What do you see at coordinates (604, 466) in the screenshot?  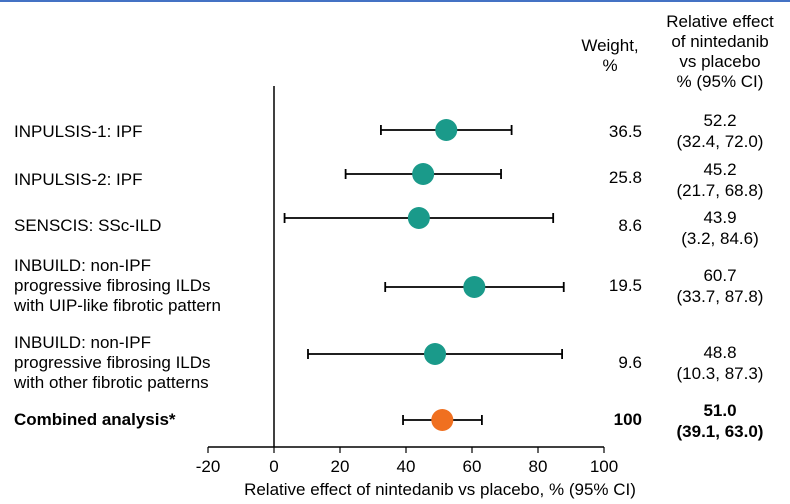 I see `x-tick-label: 100` at bounding box center [604, 466].